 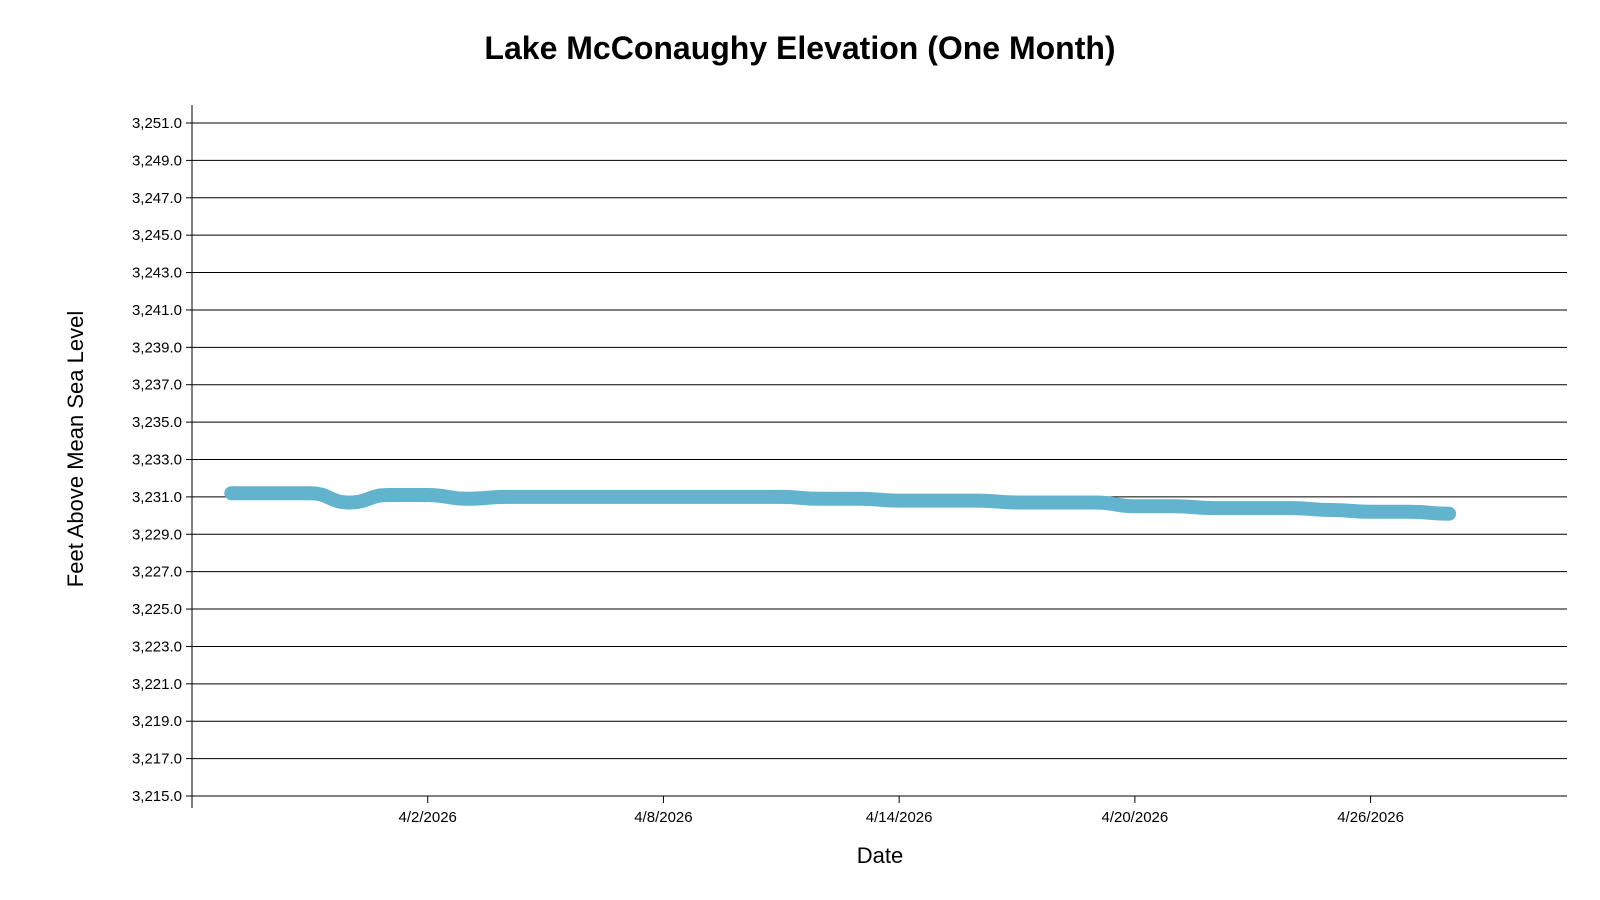 I want to click on y-tick-label: 3,219.0, so click(x=157, y=721).